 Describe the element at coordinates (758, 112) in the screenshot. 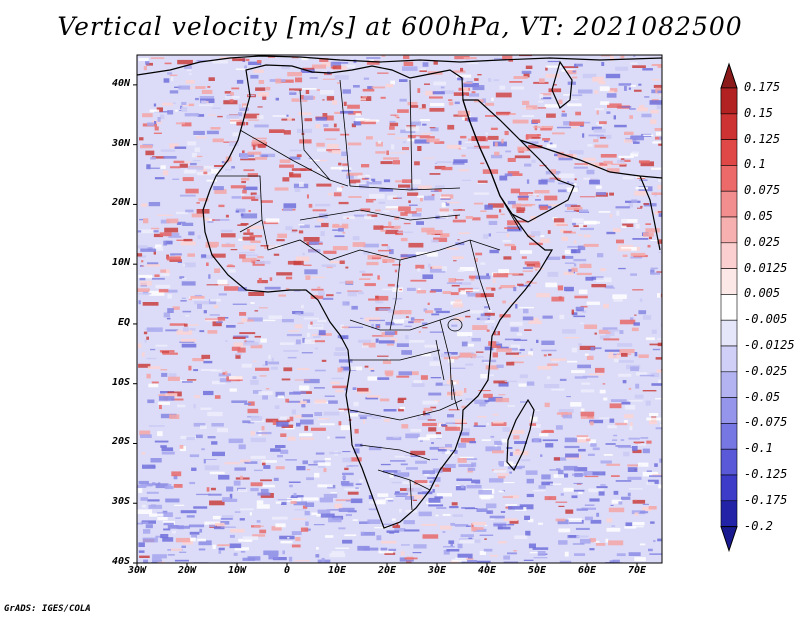

I see `colorbar-label: 0.15` at that location.